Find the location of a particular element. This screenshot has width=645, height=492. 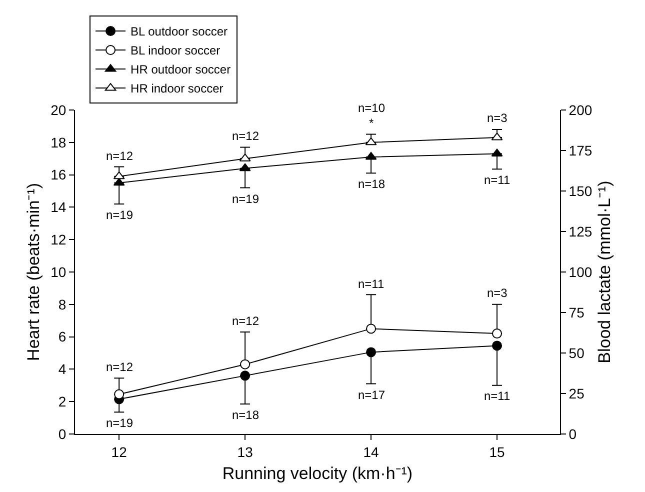

y-tick-label: 12 is located at coordinates (58, 240).